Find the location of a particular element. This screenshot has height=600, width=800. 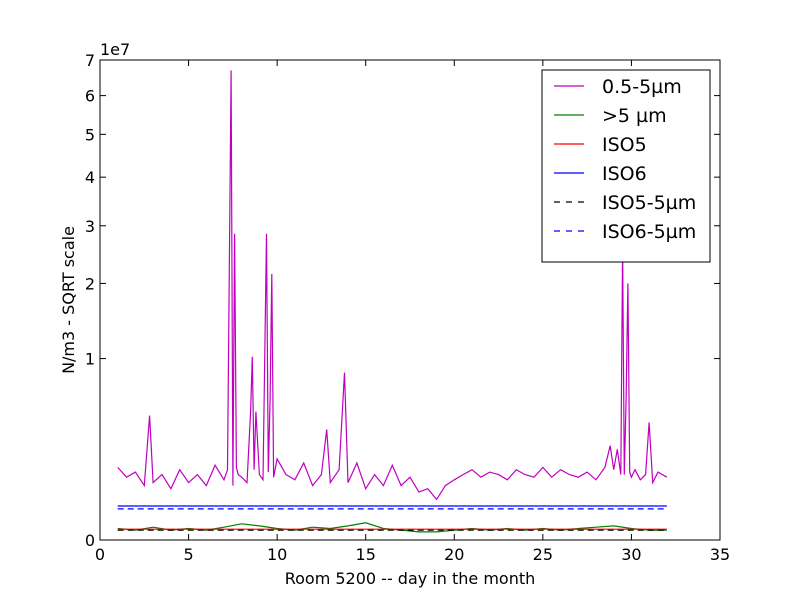

x-axis-label: Room 5200 -- day in the month is located at coordinates (410, 578).